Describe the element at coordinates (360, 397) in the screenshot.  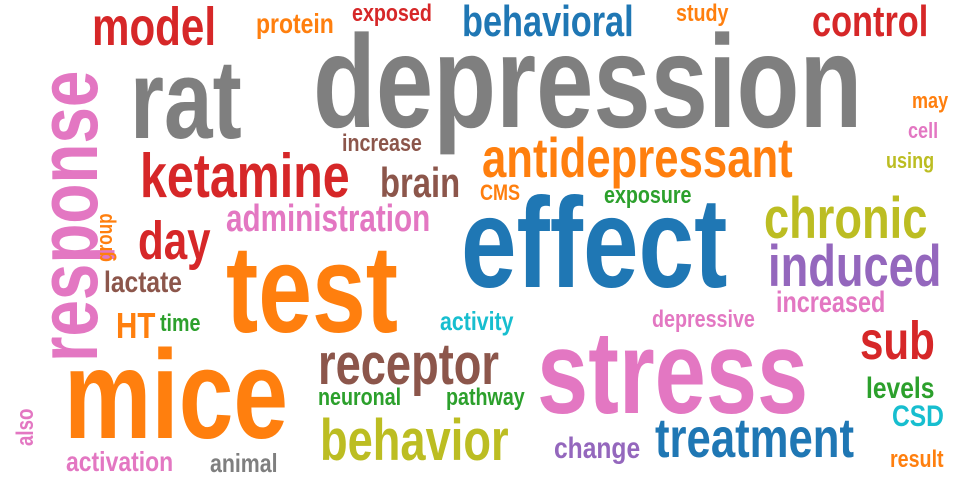
I see `word-neuronal: neuronal` at that location.